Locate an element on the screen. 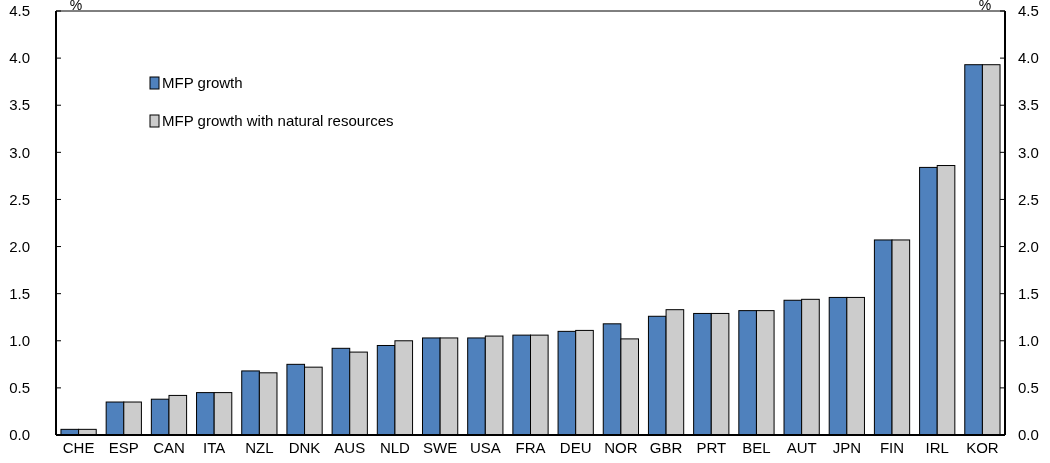  x-tick-label: NOR is located at coordinates (621, 447).